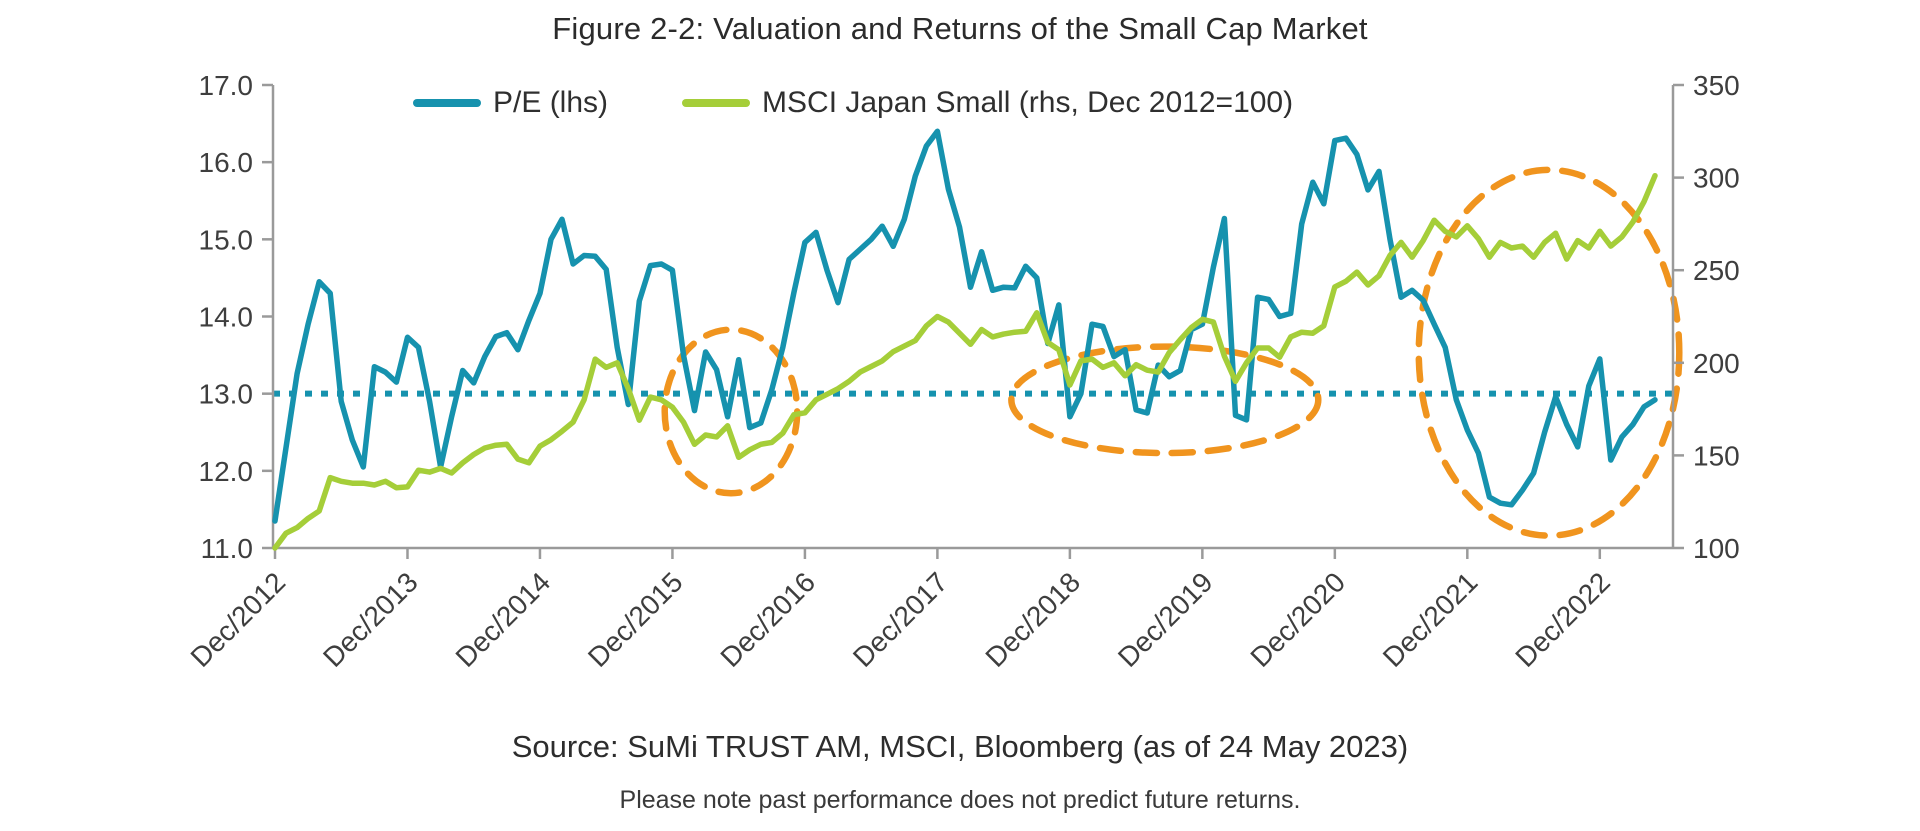 This screenshot has width=1920, height=831. I want to click on right-axis-tick-label: 150, so click(1716, 455).